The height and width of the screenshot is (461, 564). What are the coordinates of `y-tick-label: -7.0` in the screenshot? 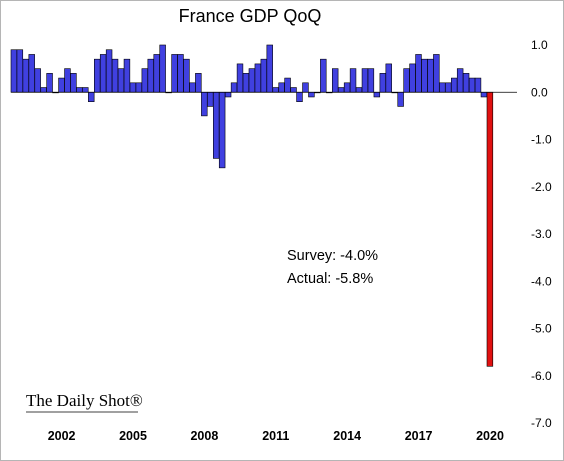 It's located at (541, 423).